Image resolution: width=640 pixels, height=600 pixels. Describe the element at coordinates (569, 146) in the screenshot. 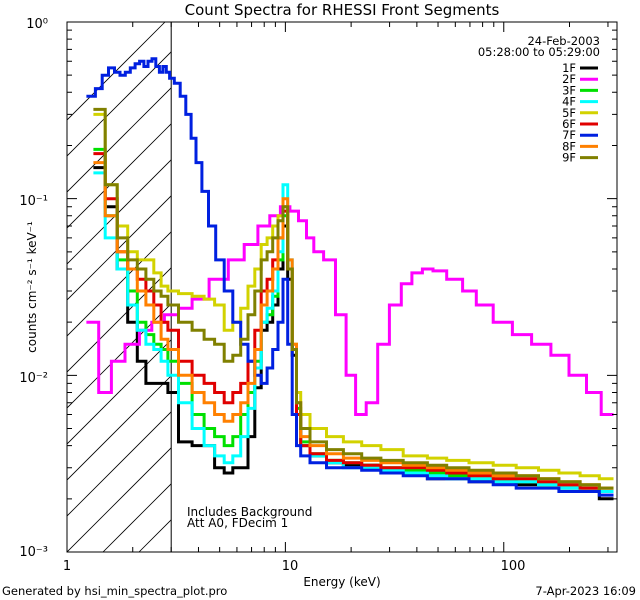

I see `legend-label-8F: 8F` at that location.